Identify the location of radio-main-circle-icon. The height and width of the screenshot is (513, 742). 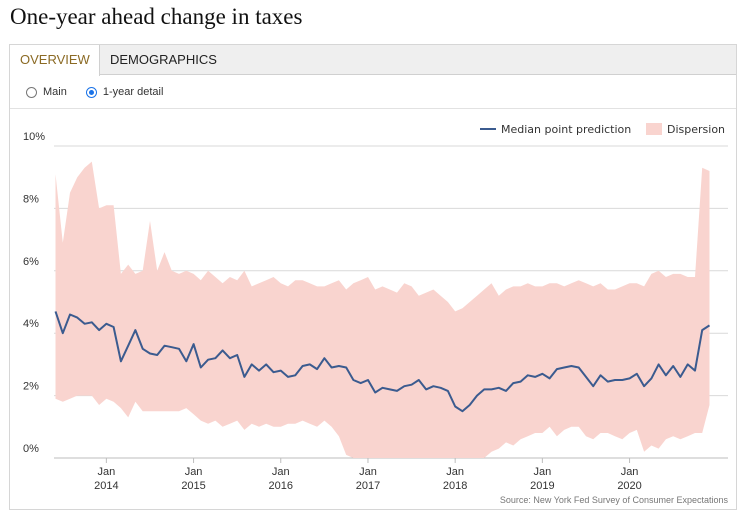
(31, 92).